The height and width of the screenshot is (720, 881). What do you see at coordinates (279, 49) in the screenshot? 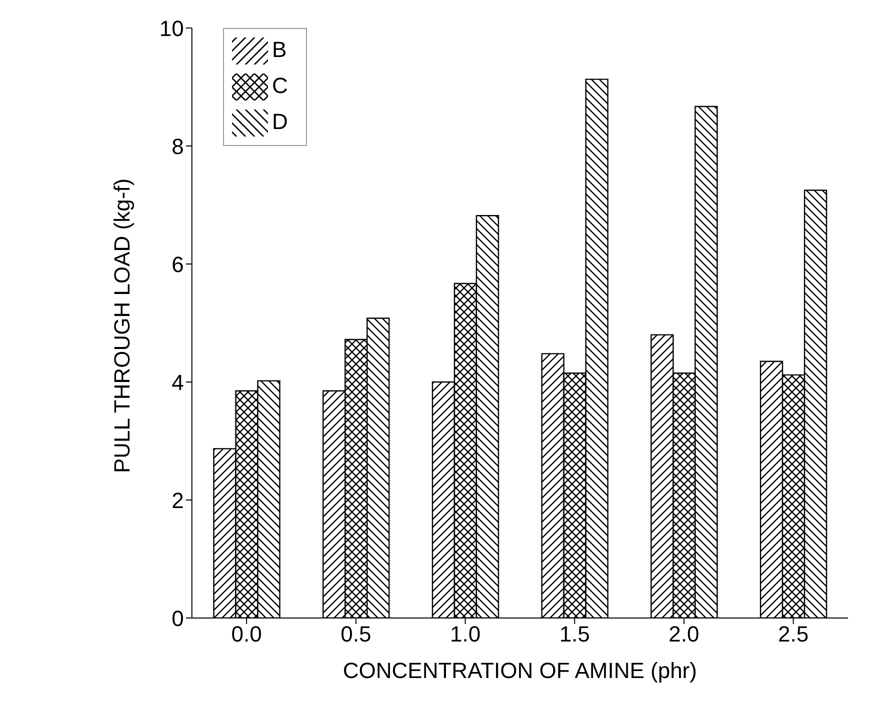
I see `legend-label: B` at bounding box center [279, 49].